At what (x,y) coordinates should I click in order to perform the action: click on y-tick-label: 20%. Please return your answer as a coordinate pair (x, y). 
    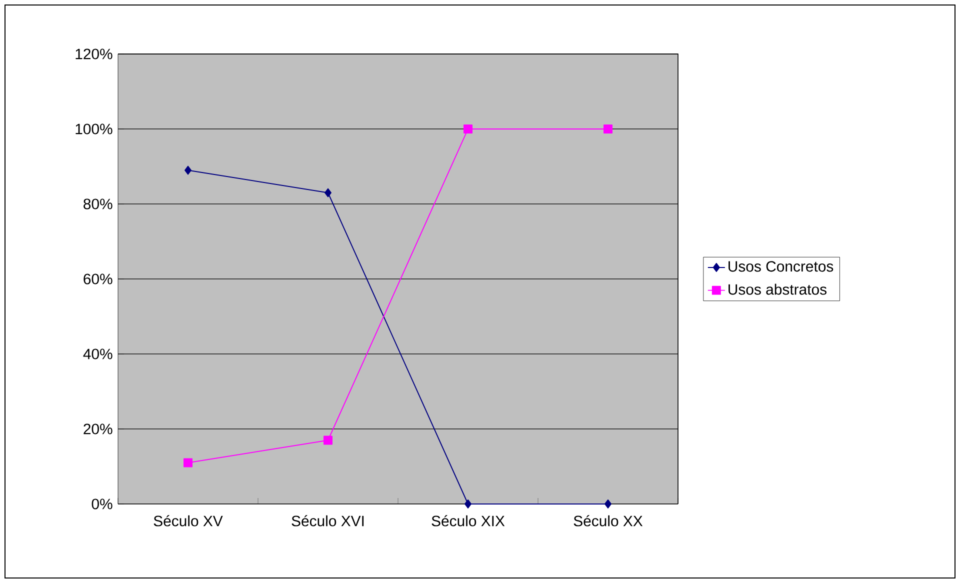
    Looking at the image, I should click on (98, 429).